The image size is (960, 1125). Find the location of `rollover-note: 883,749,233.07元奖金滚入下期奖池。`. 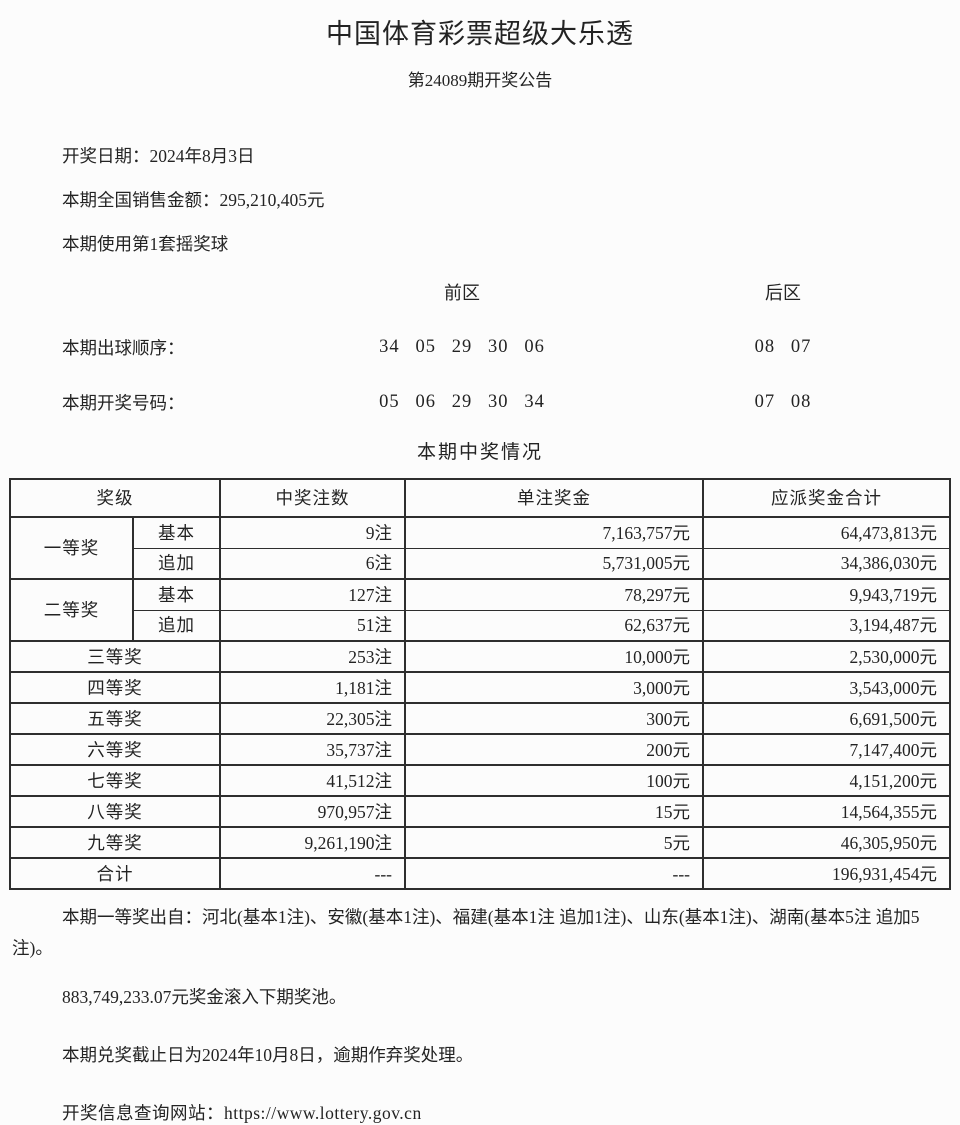

rollover-note: 883,749,233.07元奖金滚入下期奖池。 is located at coordinates (204, 997).